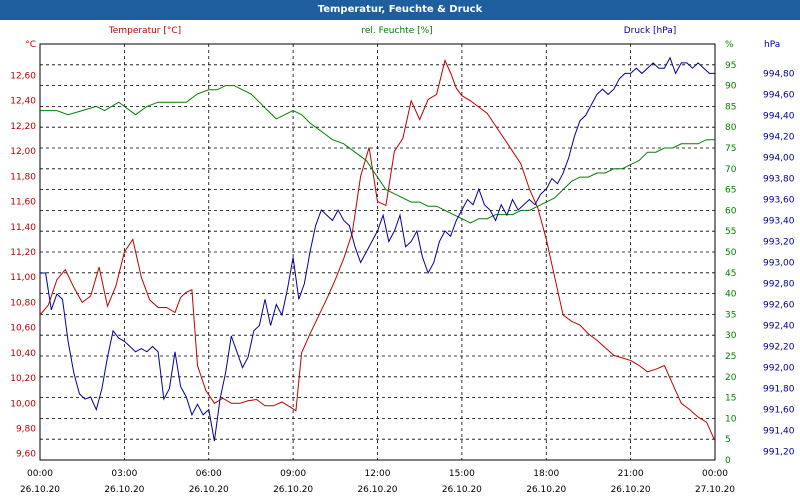 This screenshot has width=800, height=500. What do you see at coordinates (779, 179) in the screenshot?
I see `pressure-tick-label: 993,80` at bounding box center [779, 179].